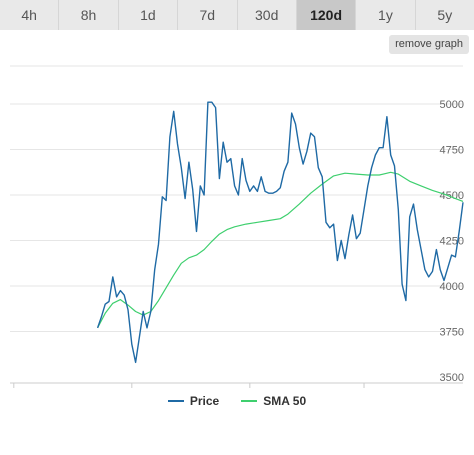  Describe the element at coordinates (267, 15) in the screenshot. I see `tab-30d: 30d` at that location.